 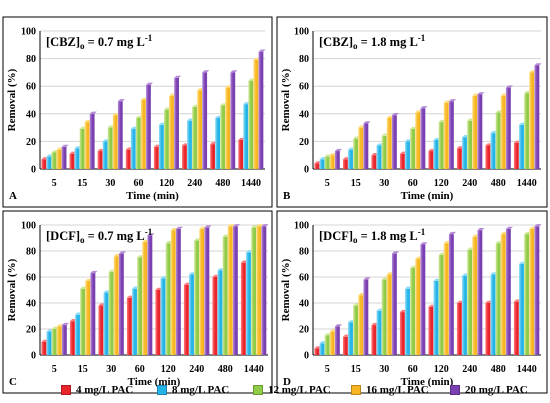 What do you see at coordinates (301, 226) in the screenshot?
I see `y-tick-label: 100` at bounding box center [301, 226].